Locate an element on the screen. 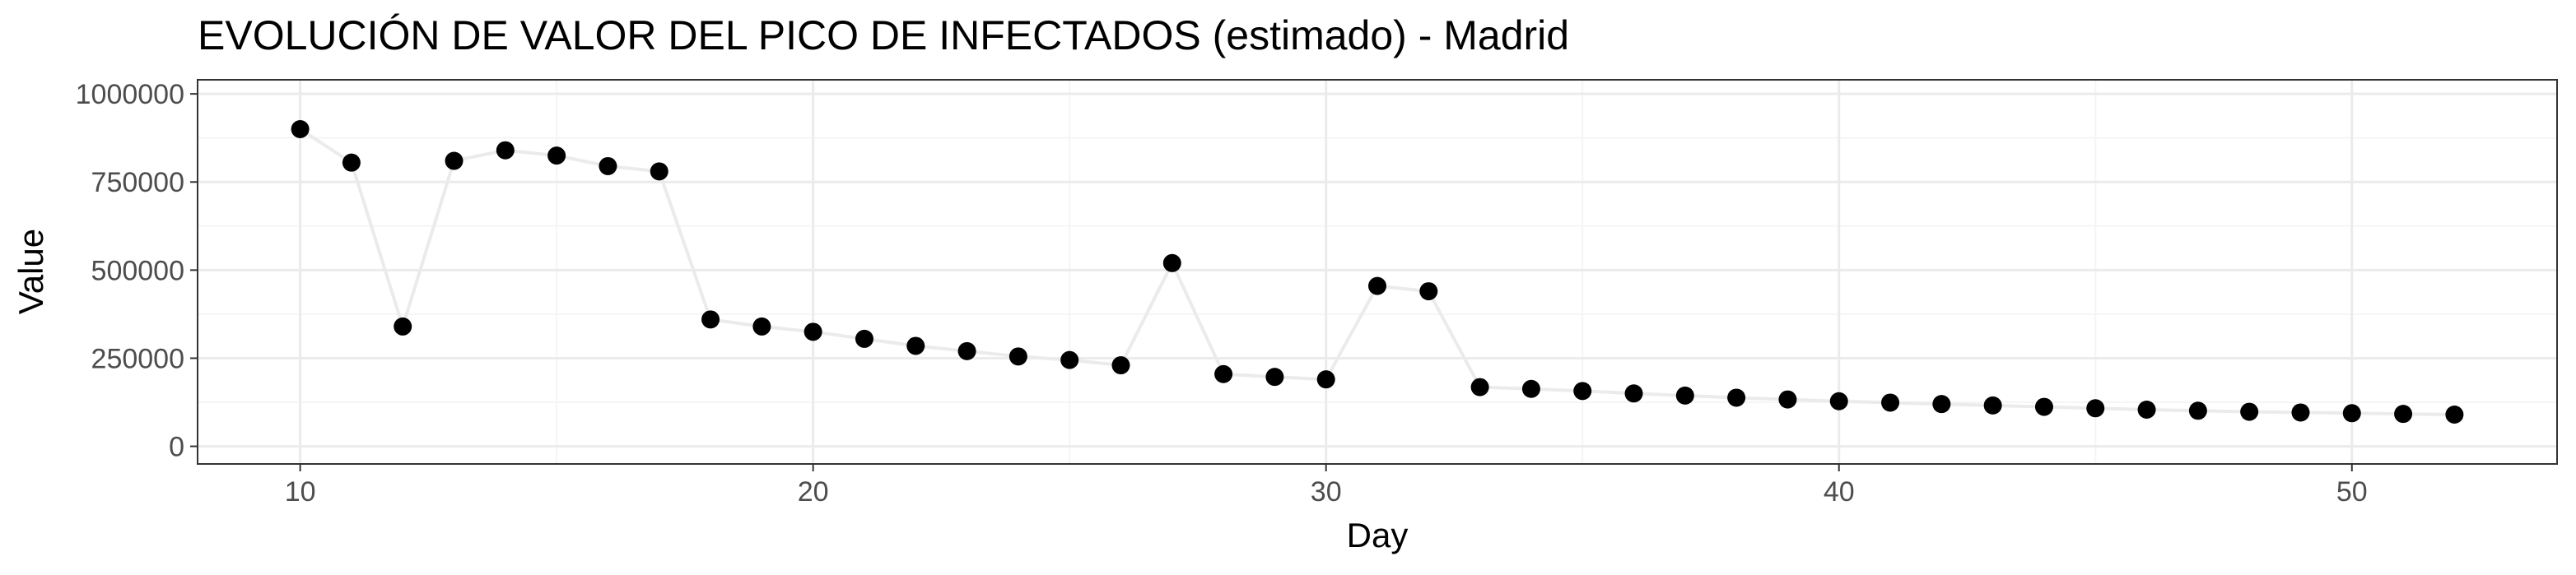 The width and height of the screenshot is (2576, 575). x-axis-ticks: 10 20 30 40 50 is located at coordinates (1326, 486).